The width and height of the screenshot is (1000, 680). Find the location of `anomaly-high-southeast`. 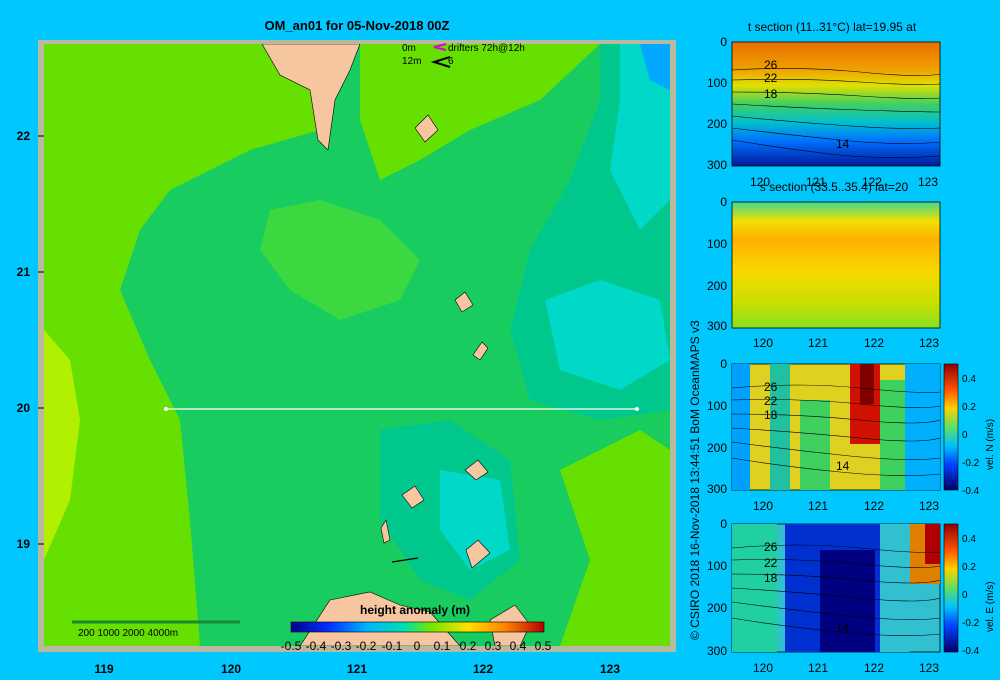

anomaly-high-southeast is located at coordinates (615, 538).